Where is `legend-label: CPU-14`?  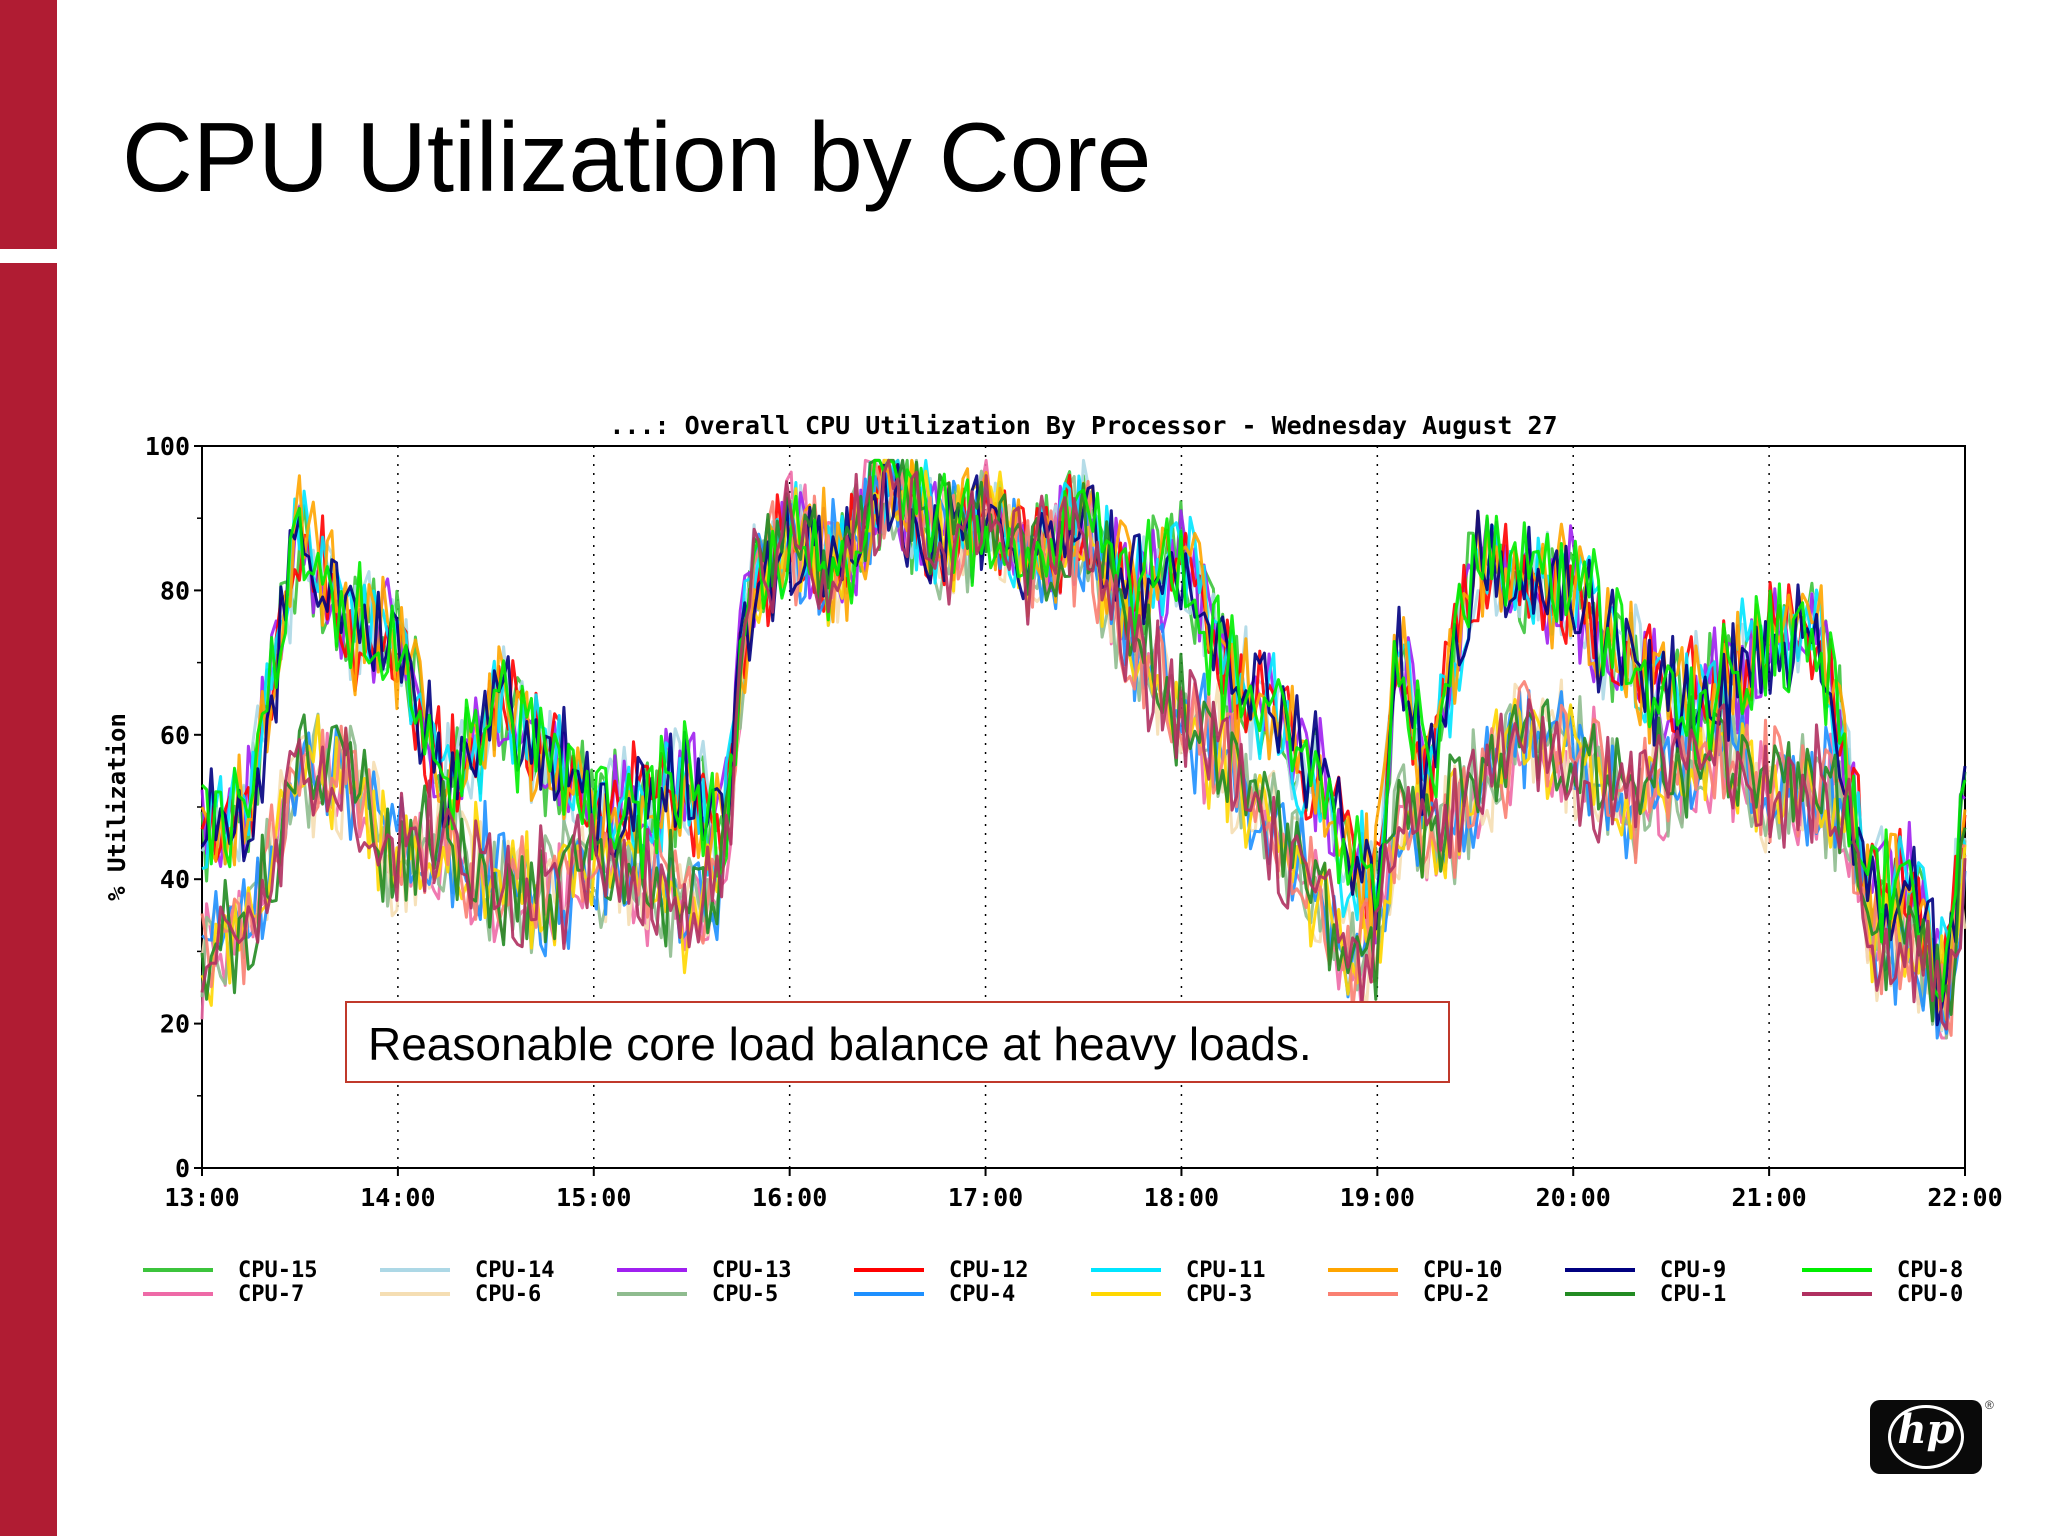 legend-label: CPU-14 is located at coordinates (514, 1270).